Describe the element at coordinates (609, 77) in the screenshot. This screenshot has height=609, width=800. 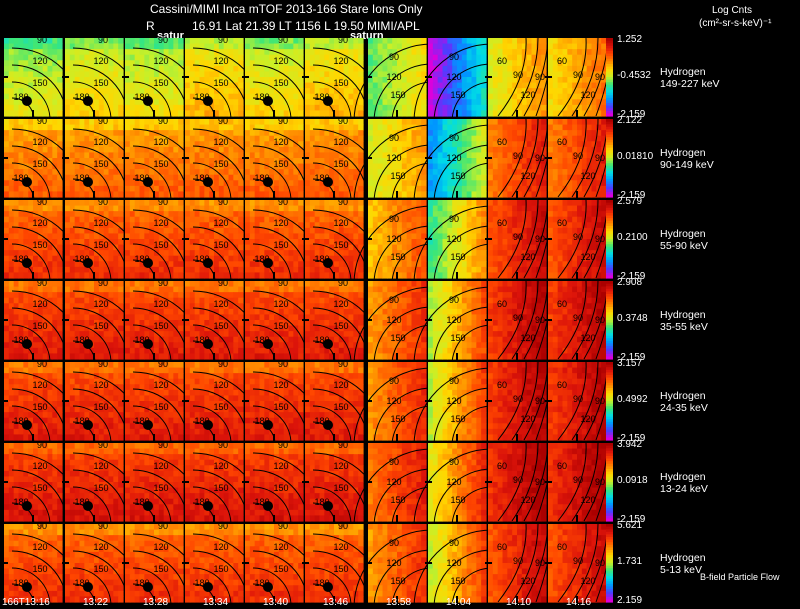
I see `colorbar` at that location.